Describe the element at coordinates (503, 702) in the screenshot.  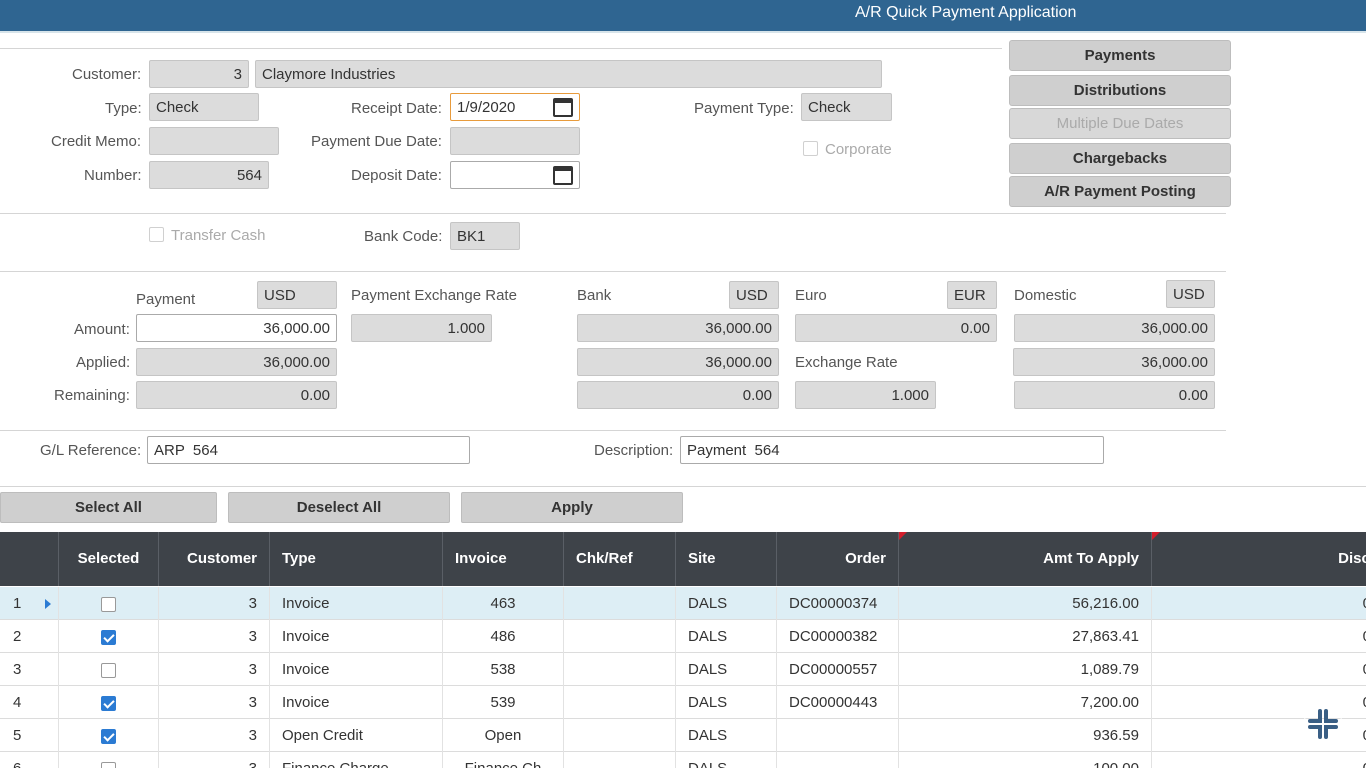
I see `invoice-cell: 539` at that location.